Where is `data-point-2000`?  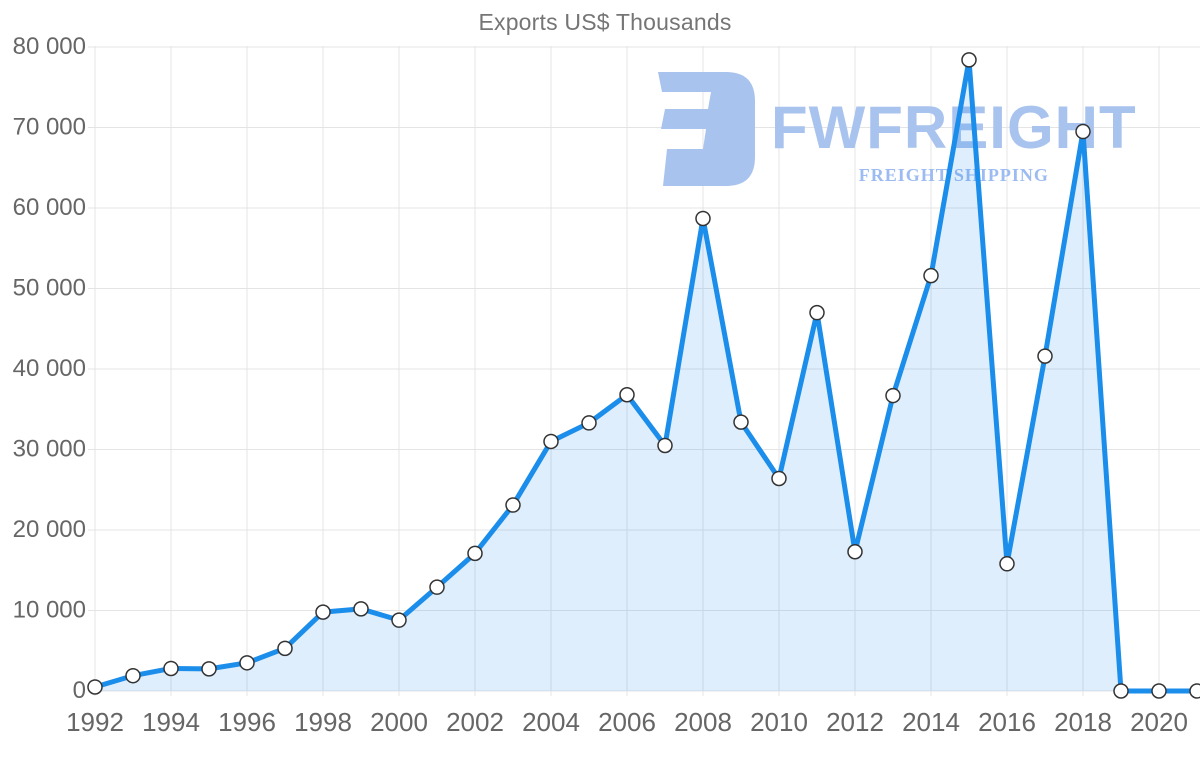 data-point-2000 is located at coordinates (399, 620).